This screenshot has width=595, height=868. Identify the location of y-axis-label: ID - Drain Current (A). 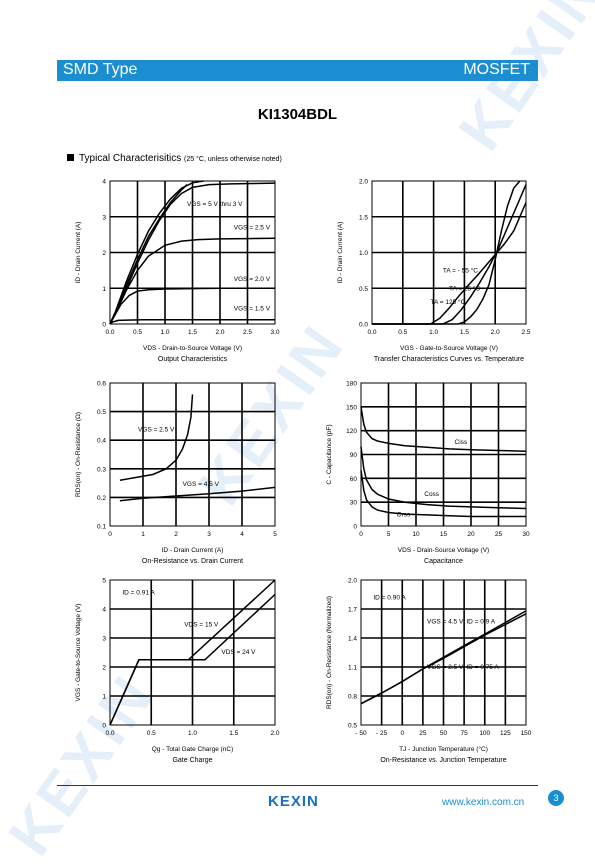
(78, 253).